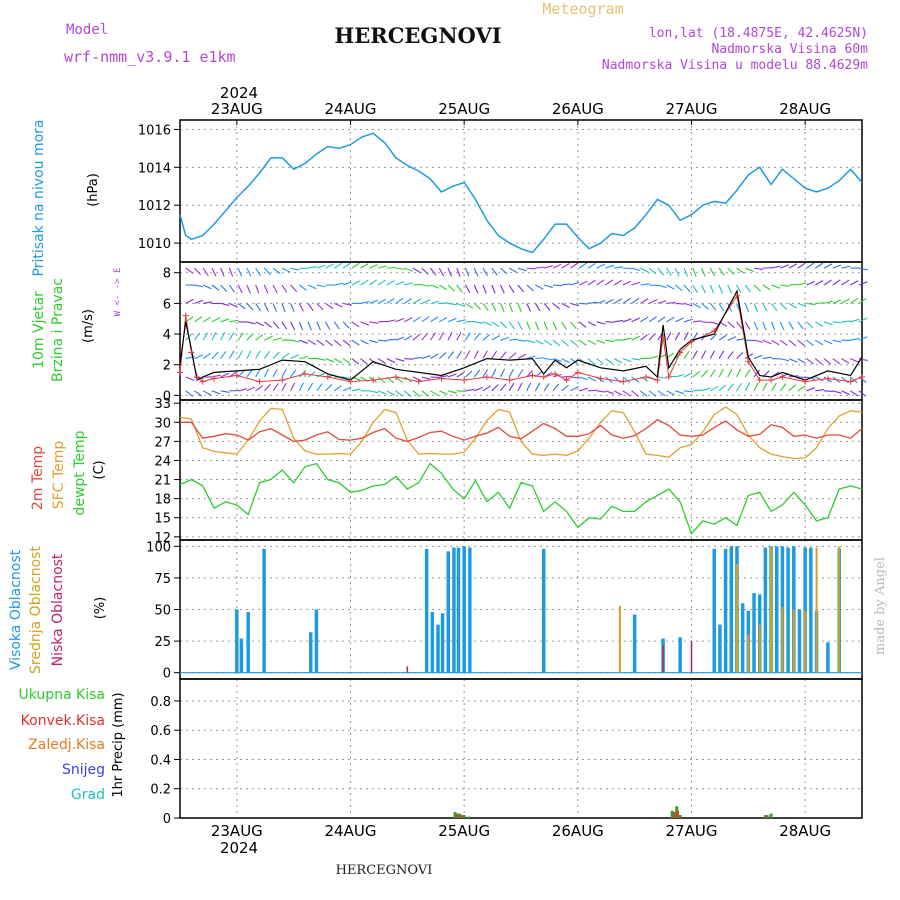 The height and width of the screenshot is (900, 900). I want to click on y-tick-label: 2, so click(167, 366).